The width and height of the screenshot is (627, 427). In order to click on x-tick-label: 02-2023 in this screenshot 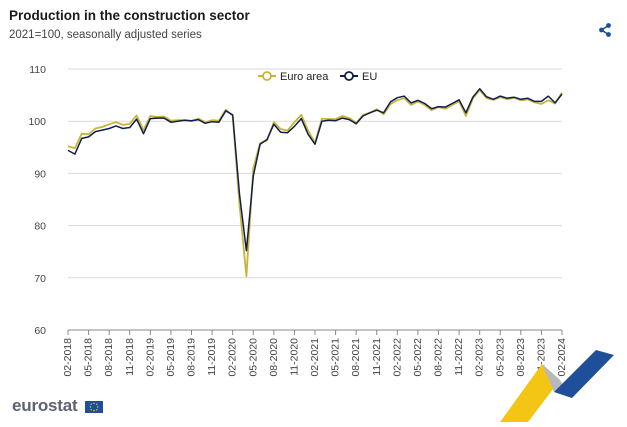, I will do `click(480, 357)`.